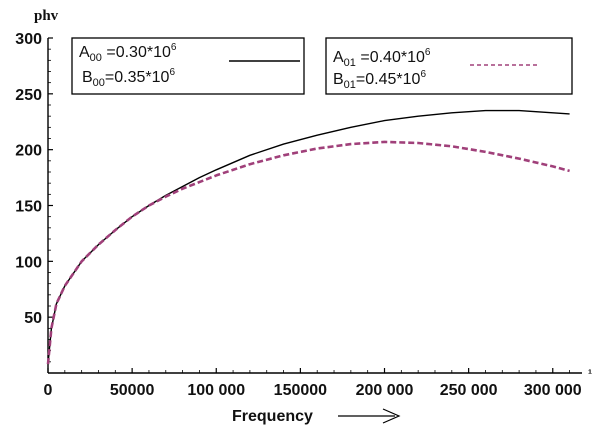 The height and width of the screenshot is (434, 598). Describe the element at coordinates (46, 16) in the screenshot. I see `y-axis-title: phv` at that location.